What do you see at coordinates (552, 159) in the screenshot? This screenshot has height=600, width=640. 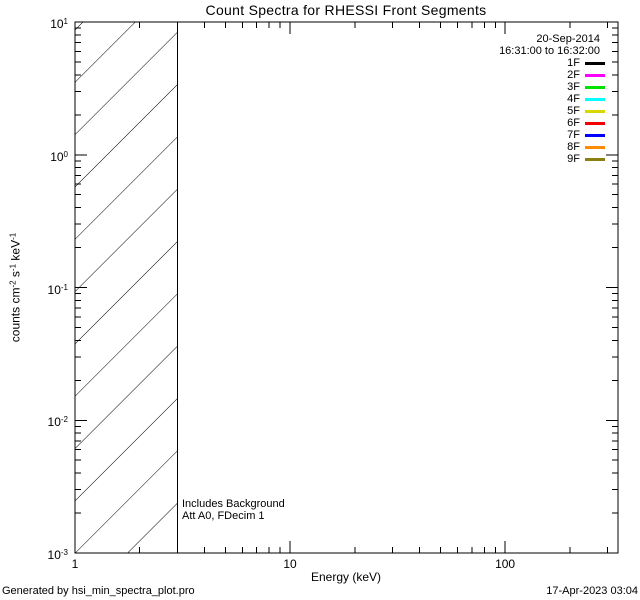 I see `legend-item: 9F` at bounding box center [552, 159].